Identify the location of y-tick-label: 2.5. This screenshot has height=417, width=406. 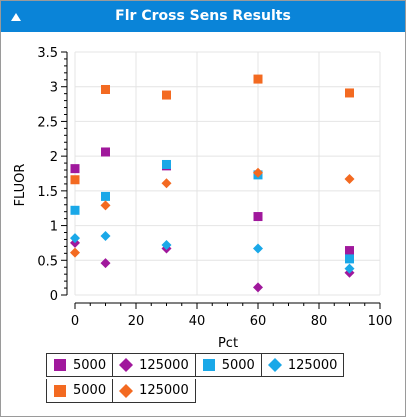
(47, 122).